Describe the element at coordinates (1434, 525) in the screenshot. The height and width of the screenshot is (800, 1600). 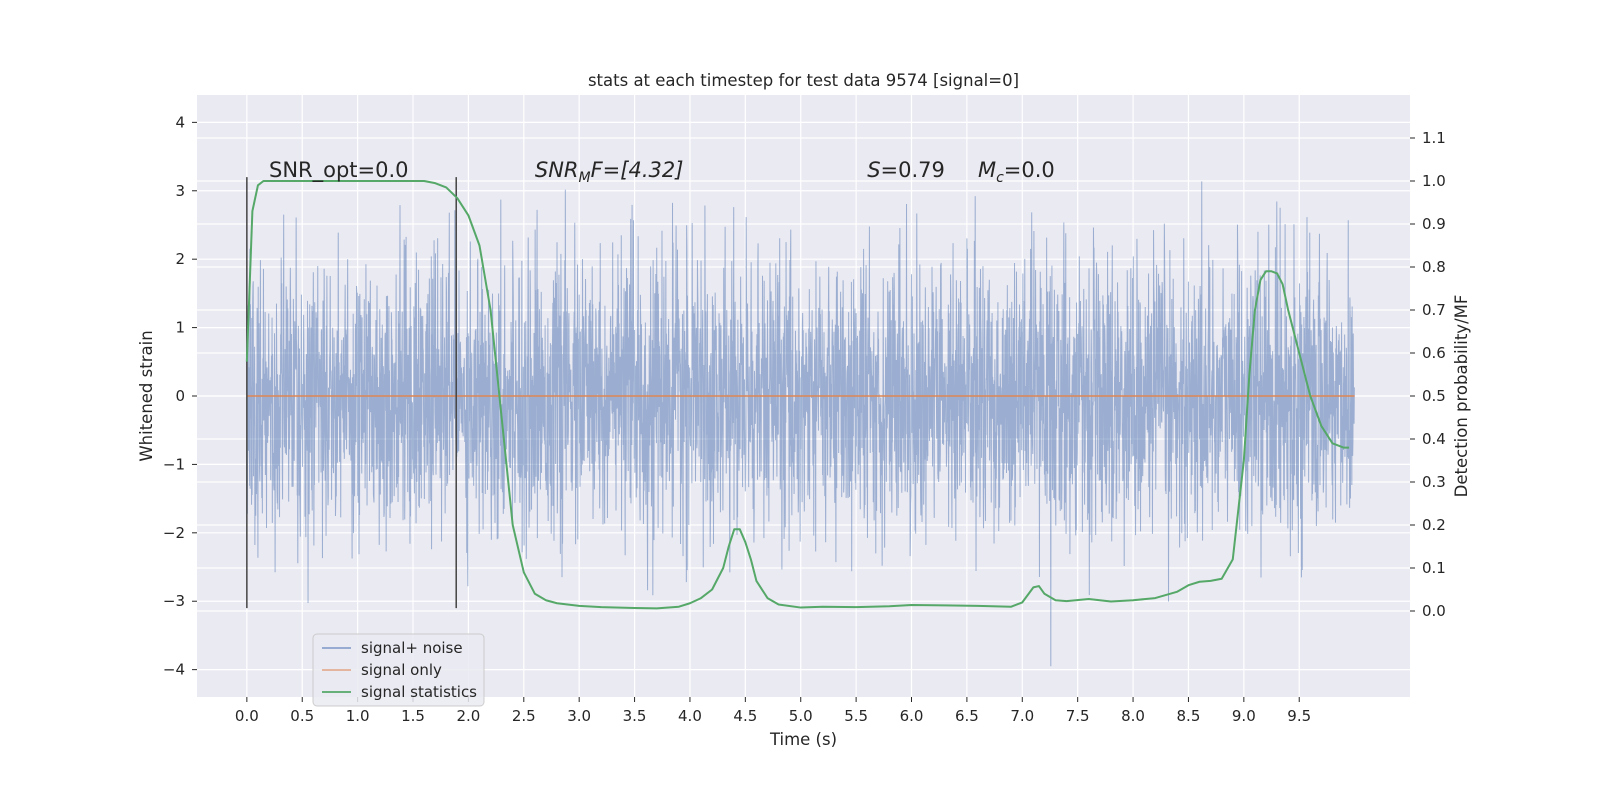
I see `y-right-tick-label: 0.2` at that location.